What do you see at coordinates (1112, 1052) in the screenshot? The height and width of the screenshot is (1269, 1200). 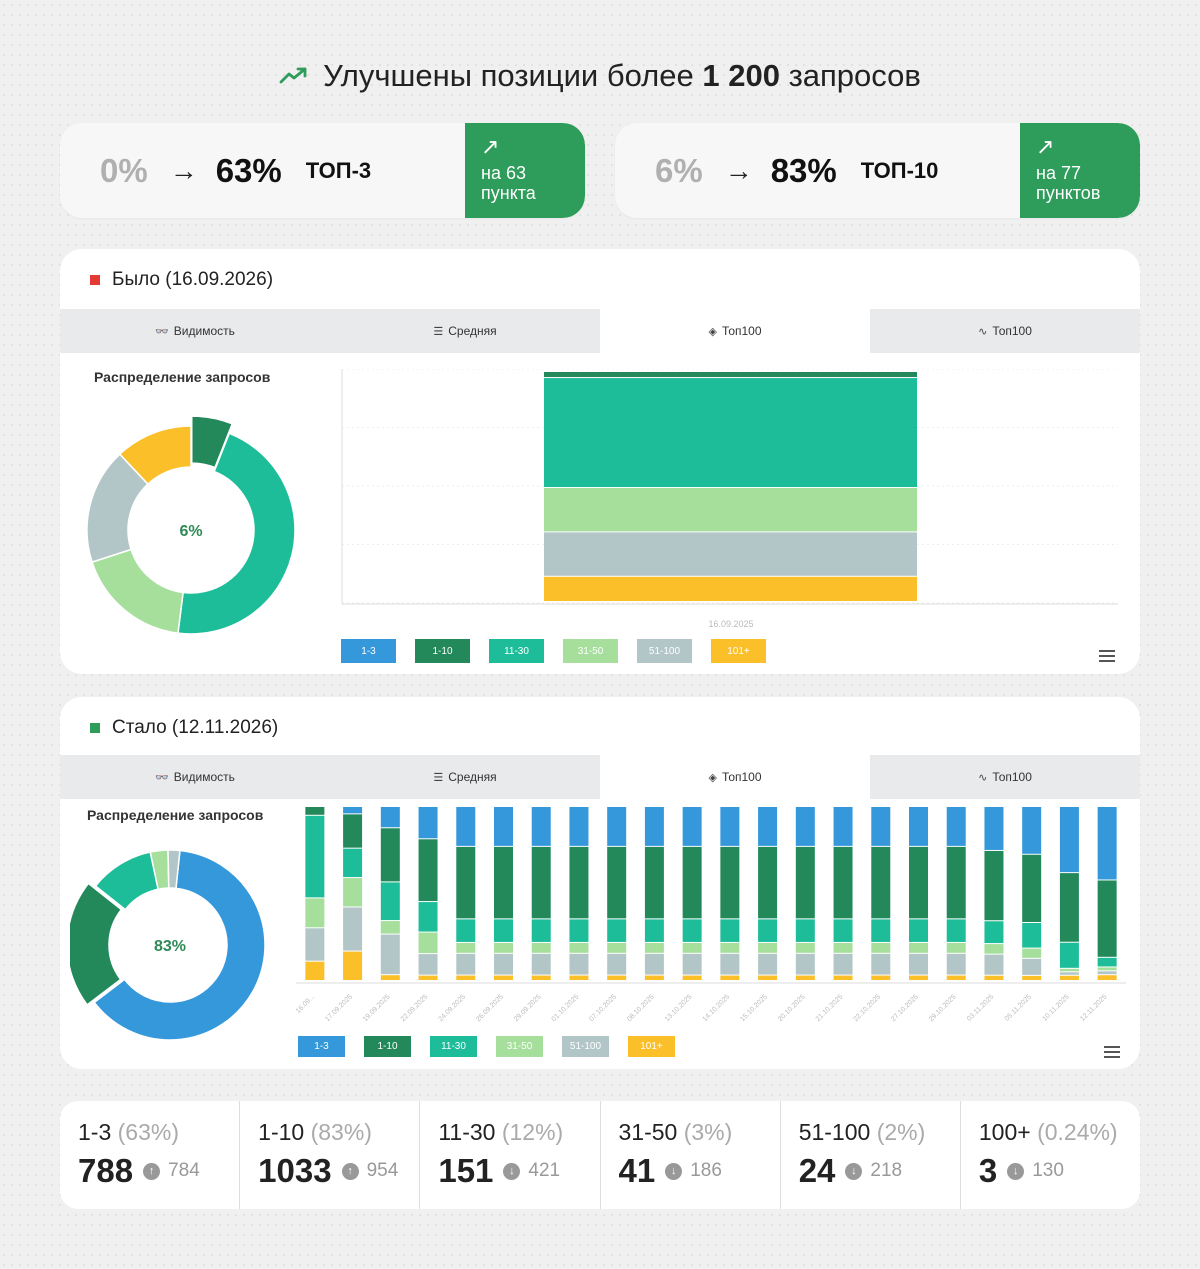 I see `menu-icon` at bounding box center [1112, 1052].